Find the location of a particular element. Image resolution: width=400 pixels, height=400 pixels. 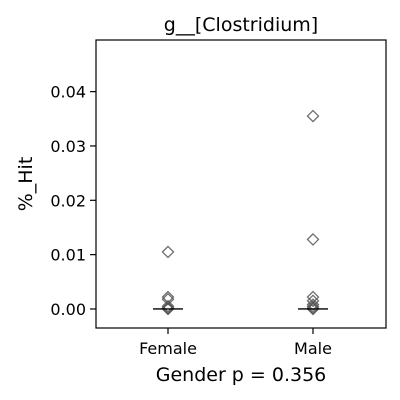

y-axis: 0.00 0.01 0.02 0.03 0.04 is located at coordinates (73, 201).